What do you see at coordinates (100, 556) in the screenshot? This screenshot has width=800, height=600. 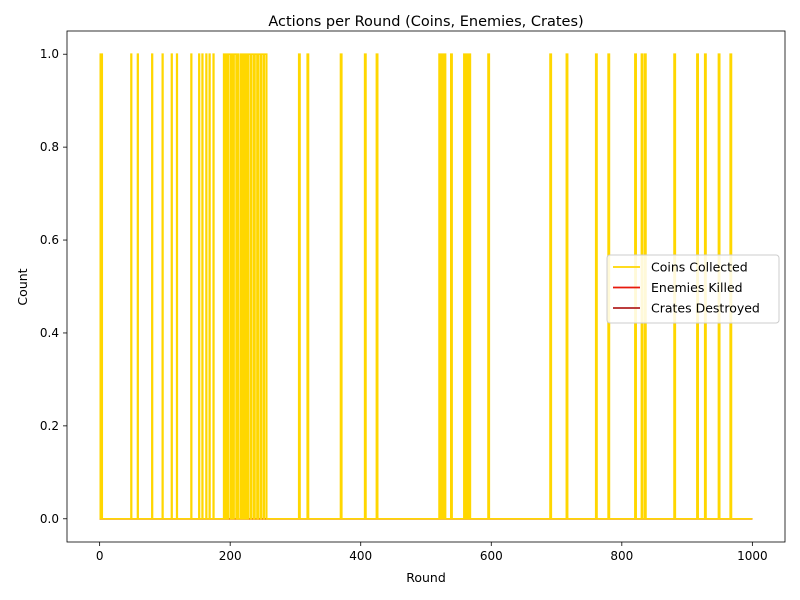 I see `x-tick-label: 0` at bounding box center [100, 556].